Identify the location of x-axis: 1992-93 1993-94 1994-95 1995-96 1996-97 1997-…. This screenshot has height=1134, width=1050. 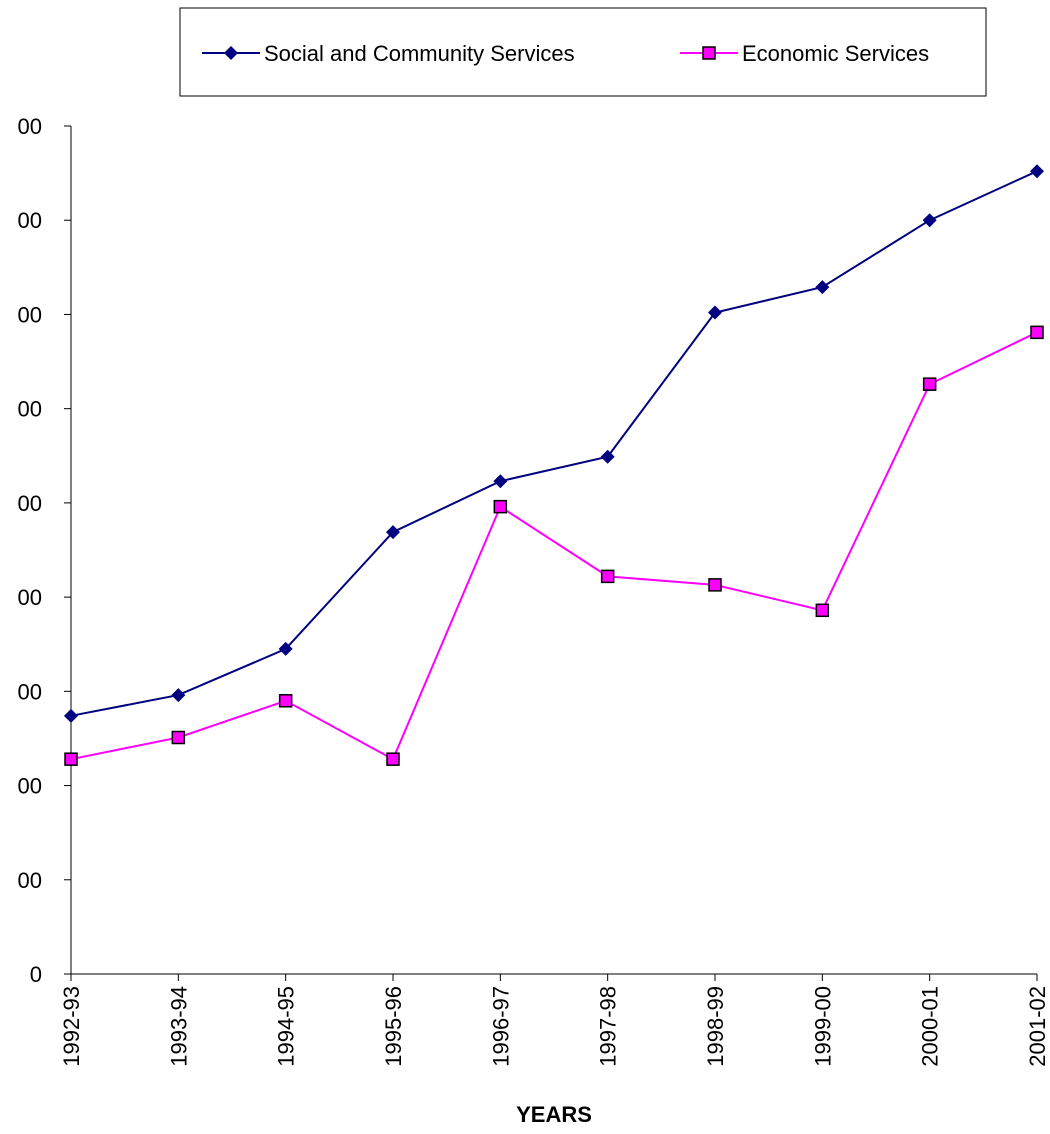
(554, 1020).